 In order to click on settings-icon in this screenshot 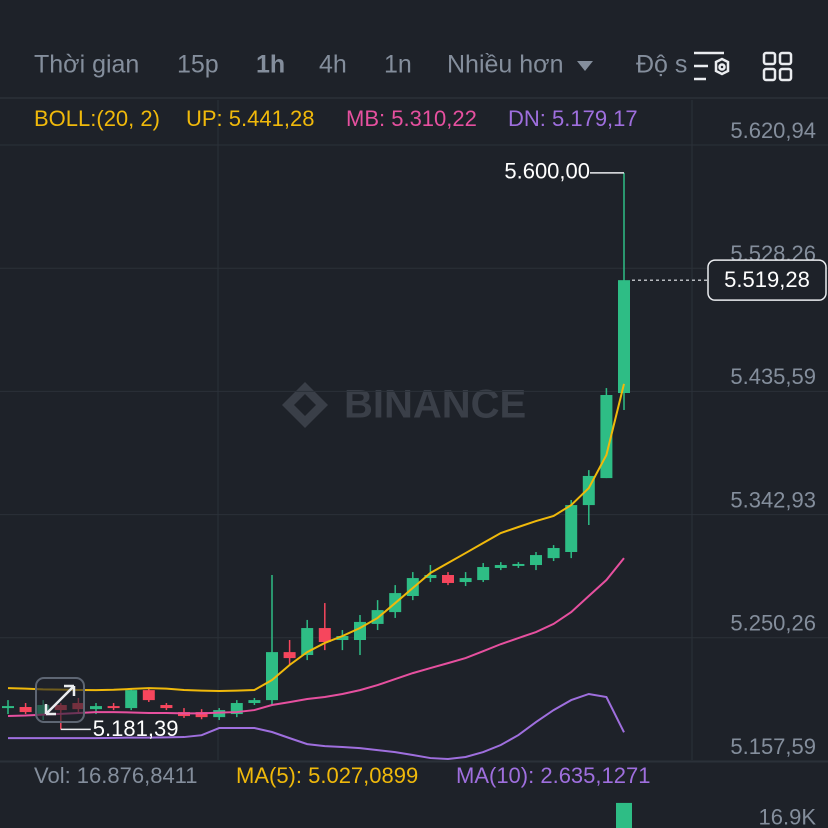, I will do `click(712, 66)`.